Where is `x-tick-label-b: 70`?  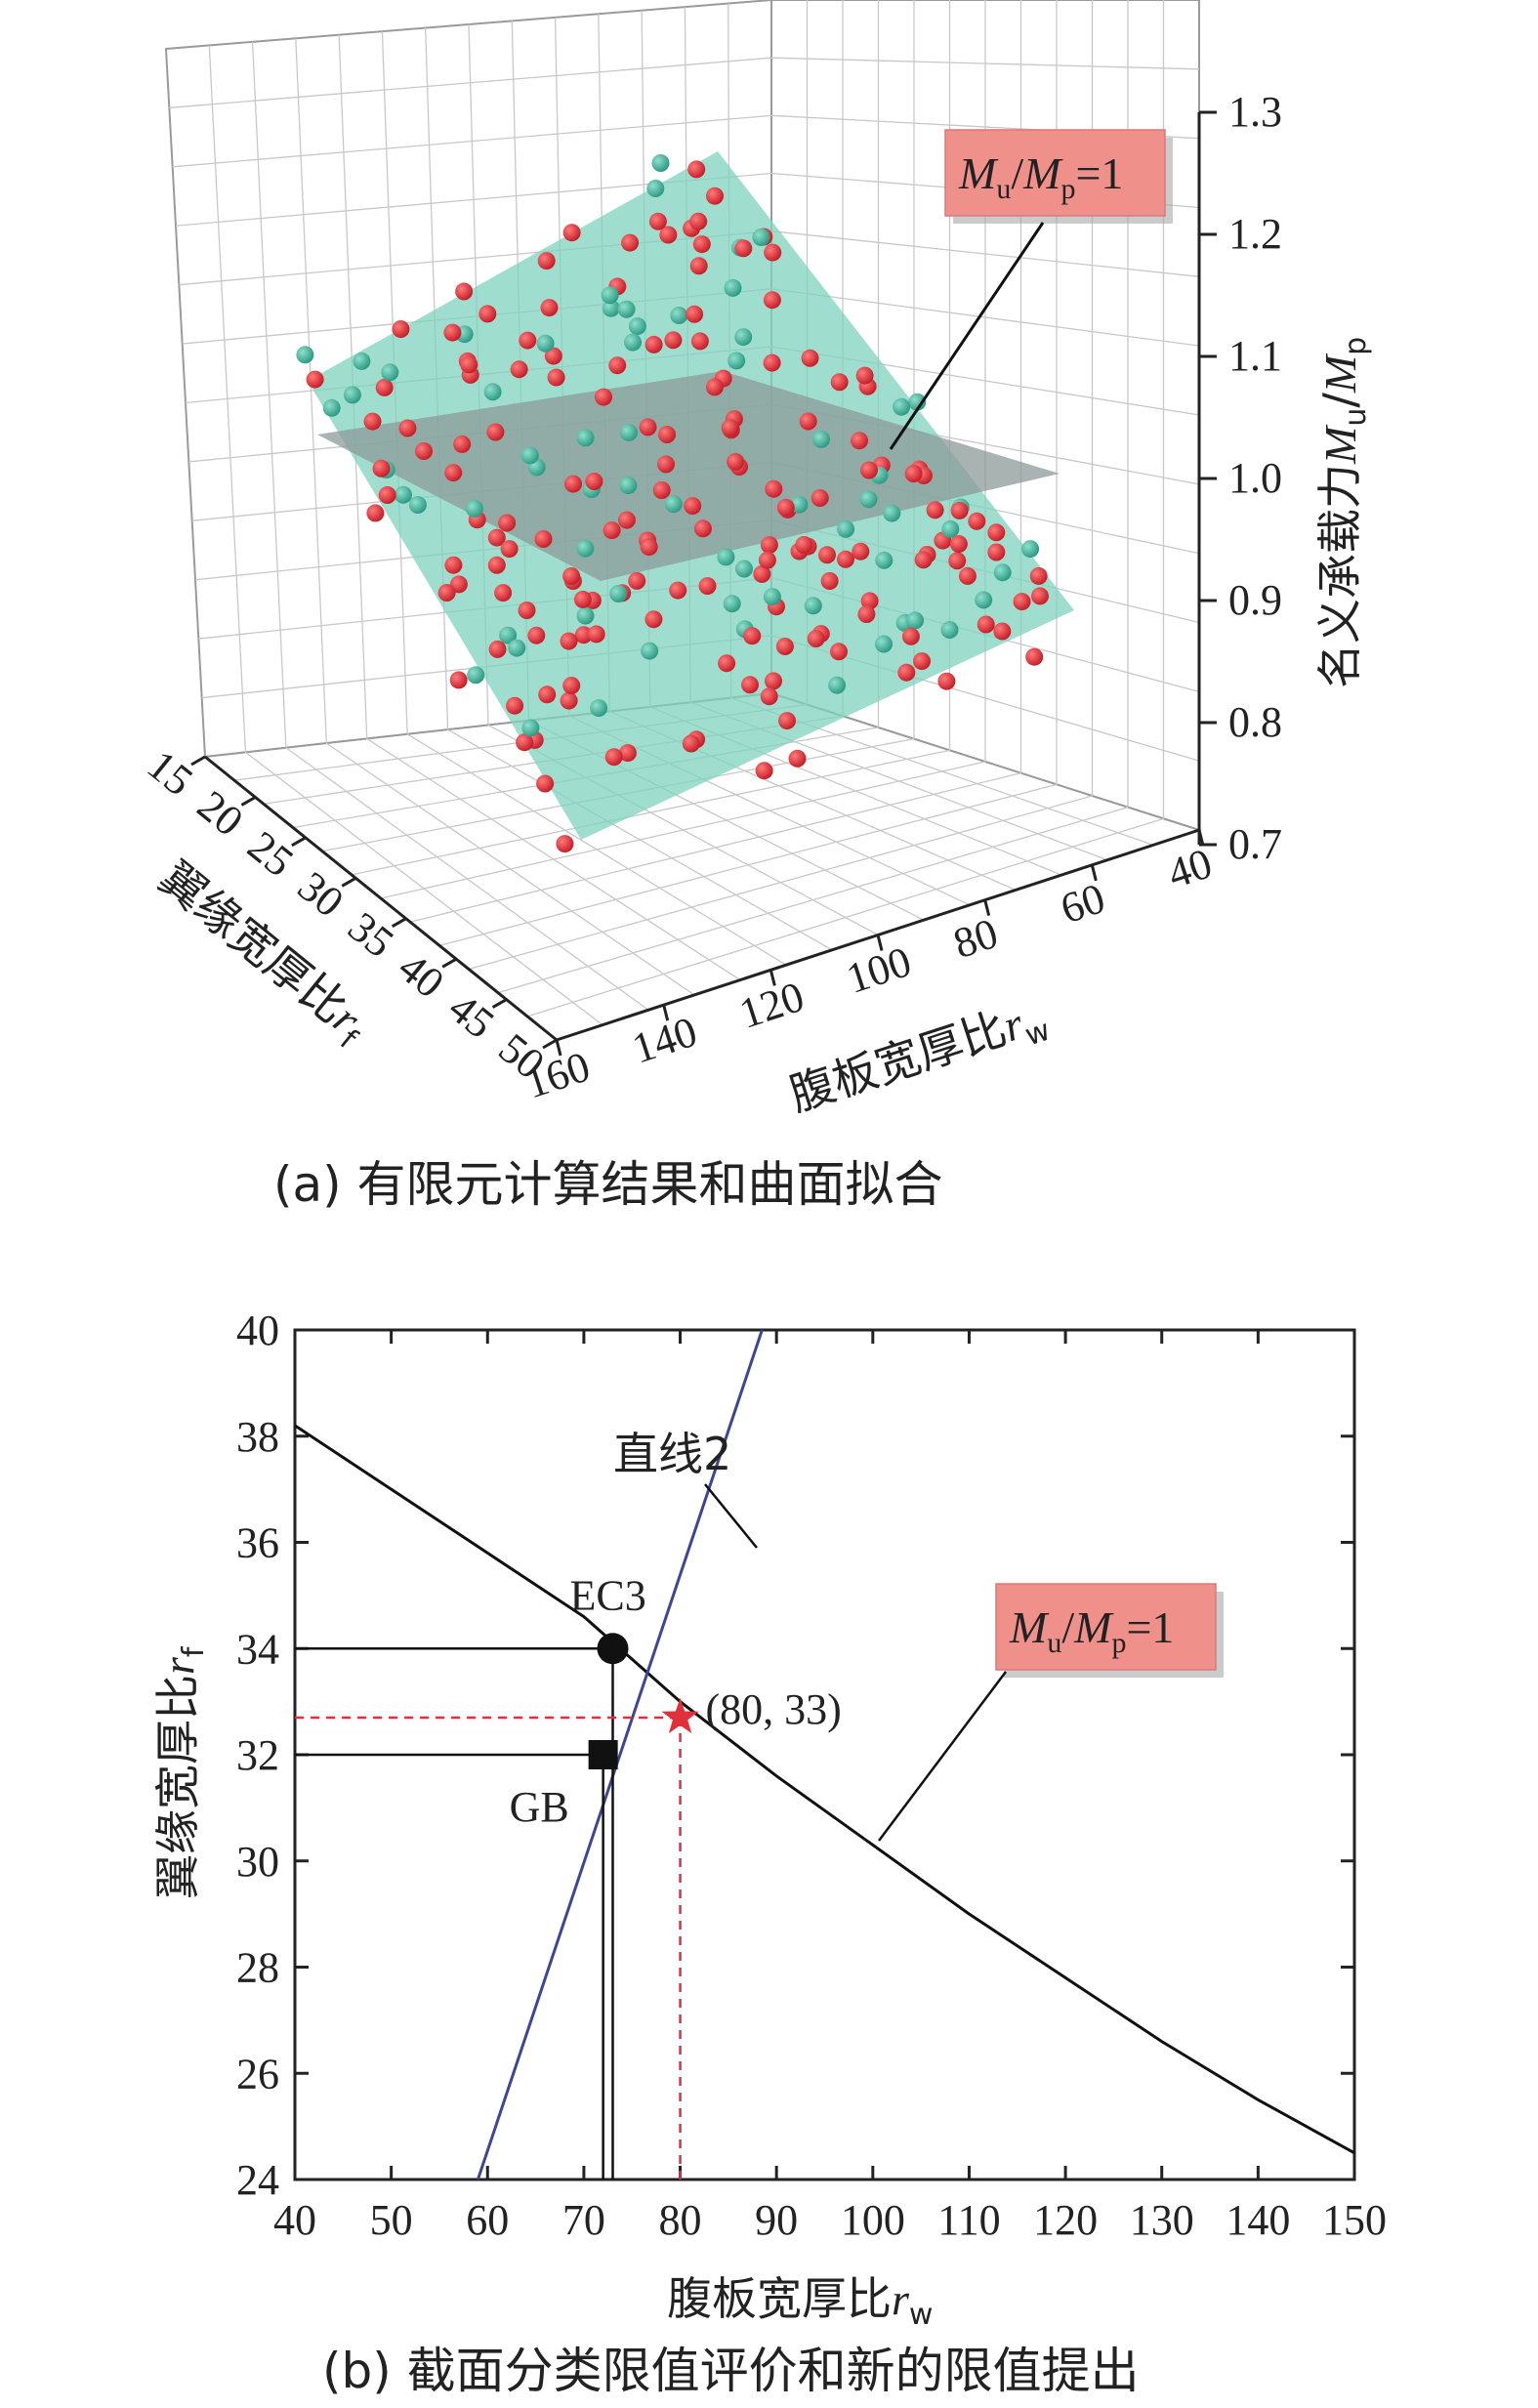
x-tick-label-b: 70 is located at coordinates (583, 2220).